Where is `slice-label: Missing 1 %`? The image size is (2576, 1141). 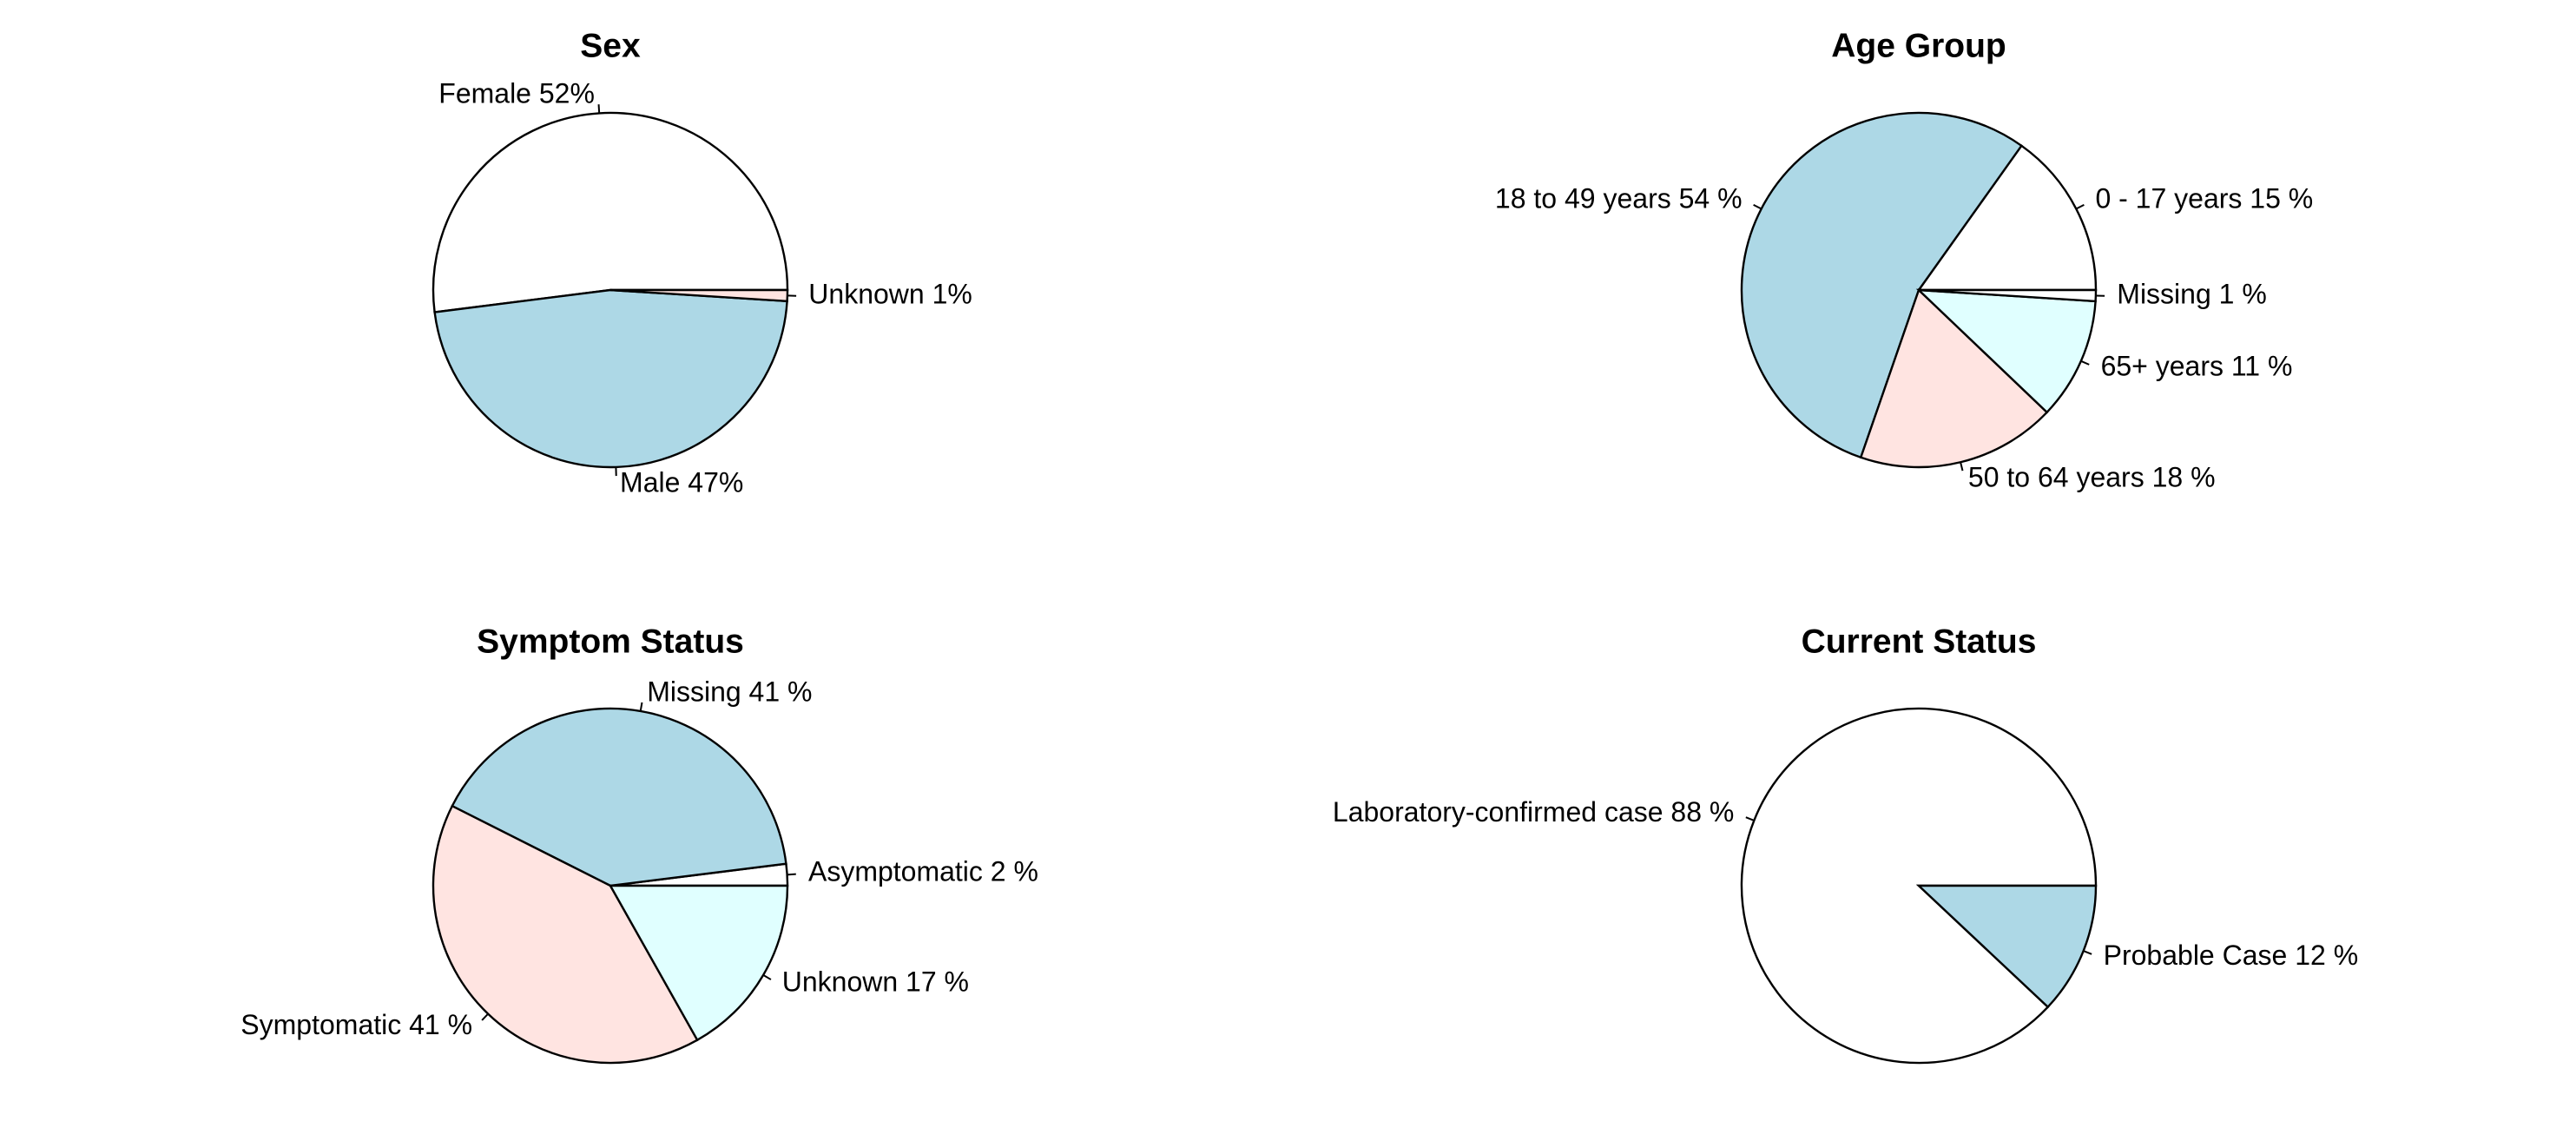
slice-label: Missing 1 % is located at coordinates (2192, 294).